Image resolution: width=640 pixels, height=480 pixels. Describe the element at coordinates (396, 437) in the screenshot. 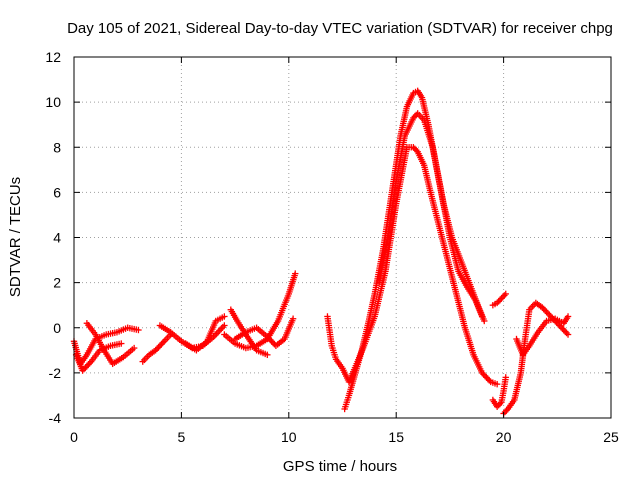

I see `x-tick-label: 15` at that location.